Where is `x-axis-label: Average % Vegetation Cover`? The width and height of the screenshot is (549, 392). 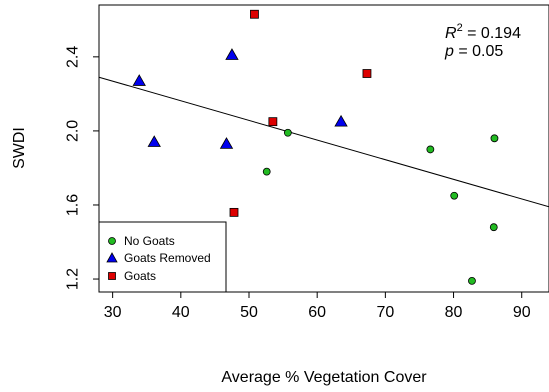 x-axis-label: Average % Vegetation Cover is located at coordinates (324, 377).